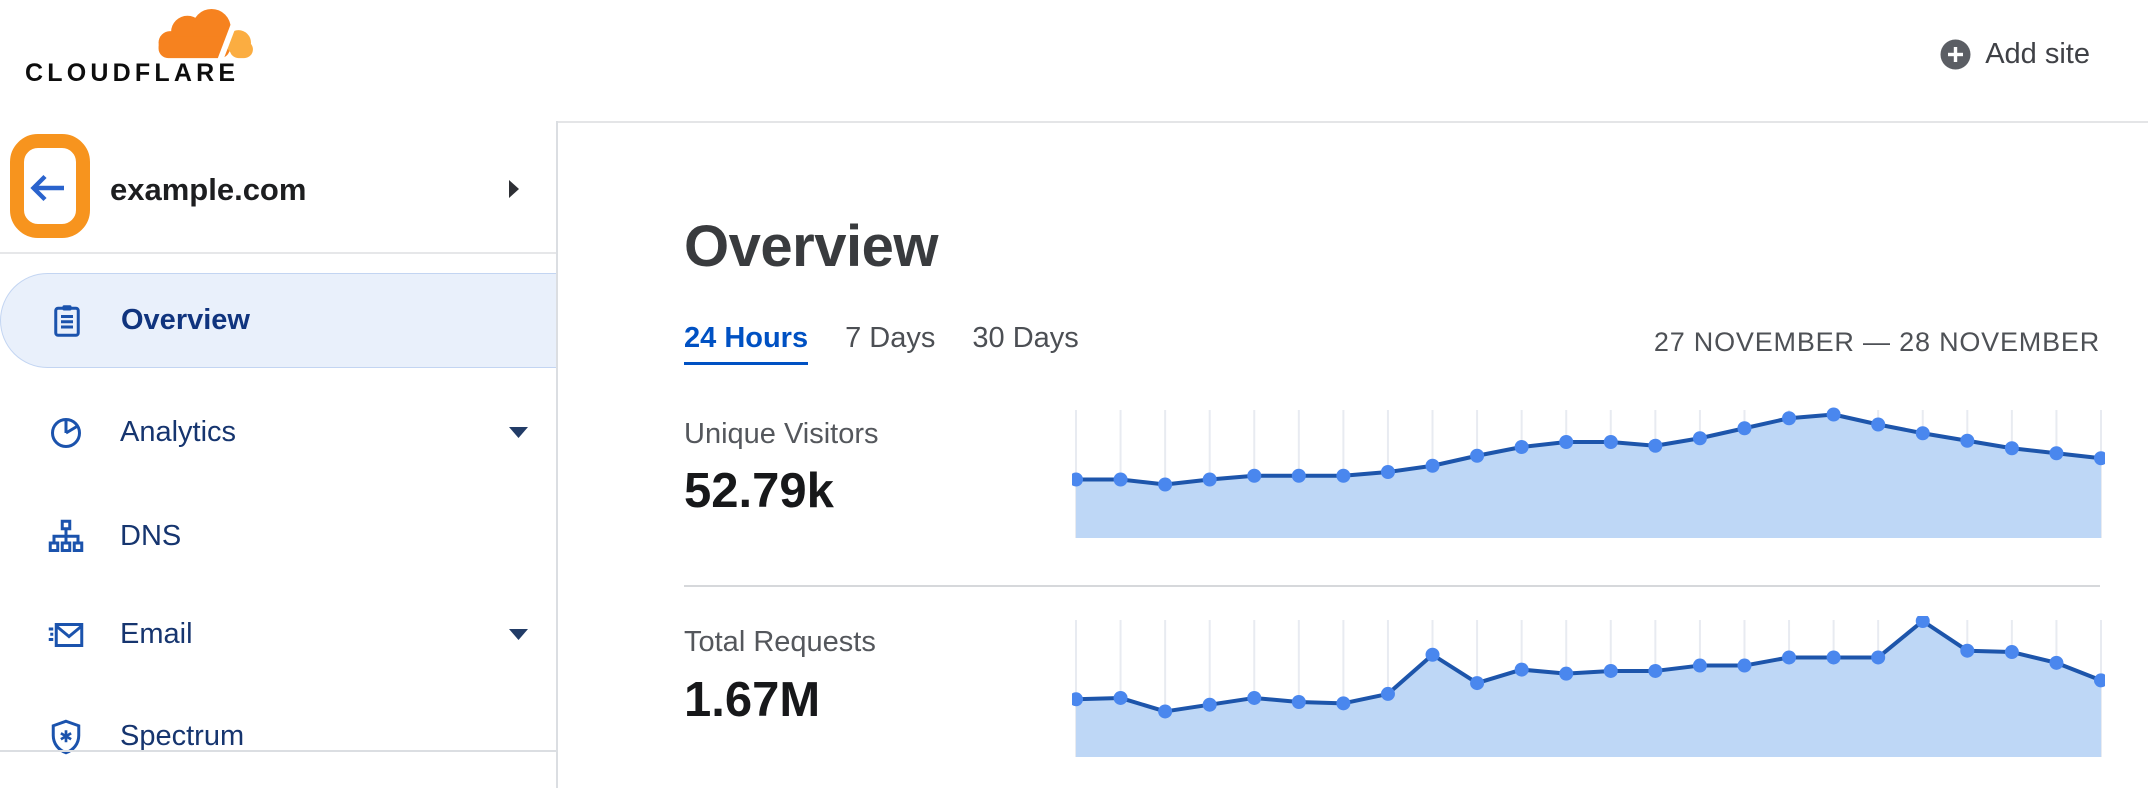 This screenshot has height=788, width=2148. Describe the element at coordinates (811, 246) in the screenshot. I see `page-title: Overview` at that location.